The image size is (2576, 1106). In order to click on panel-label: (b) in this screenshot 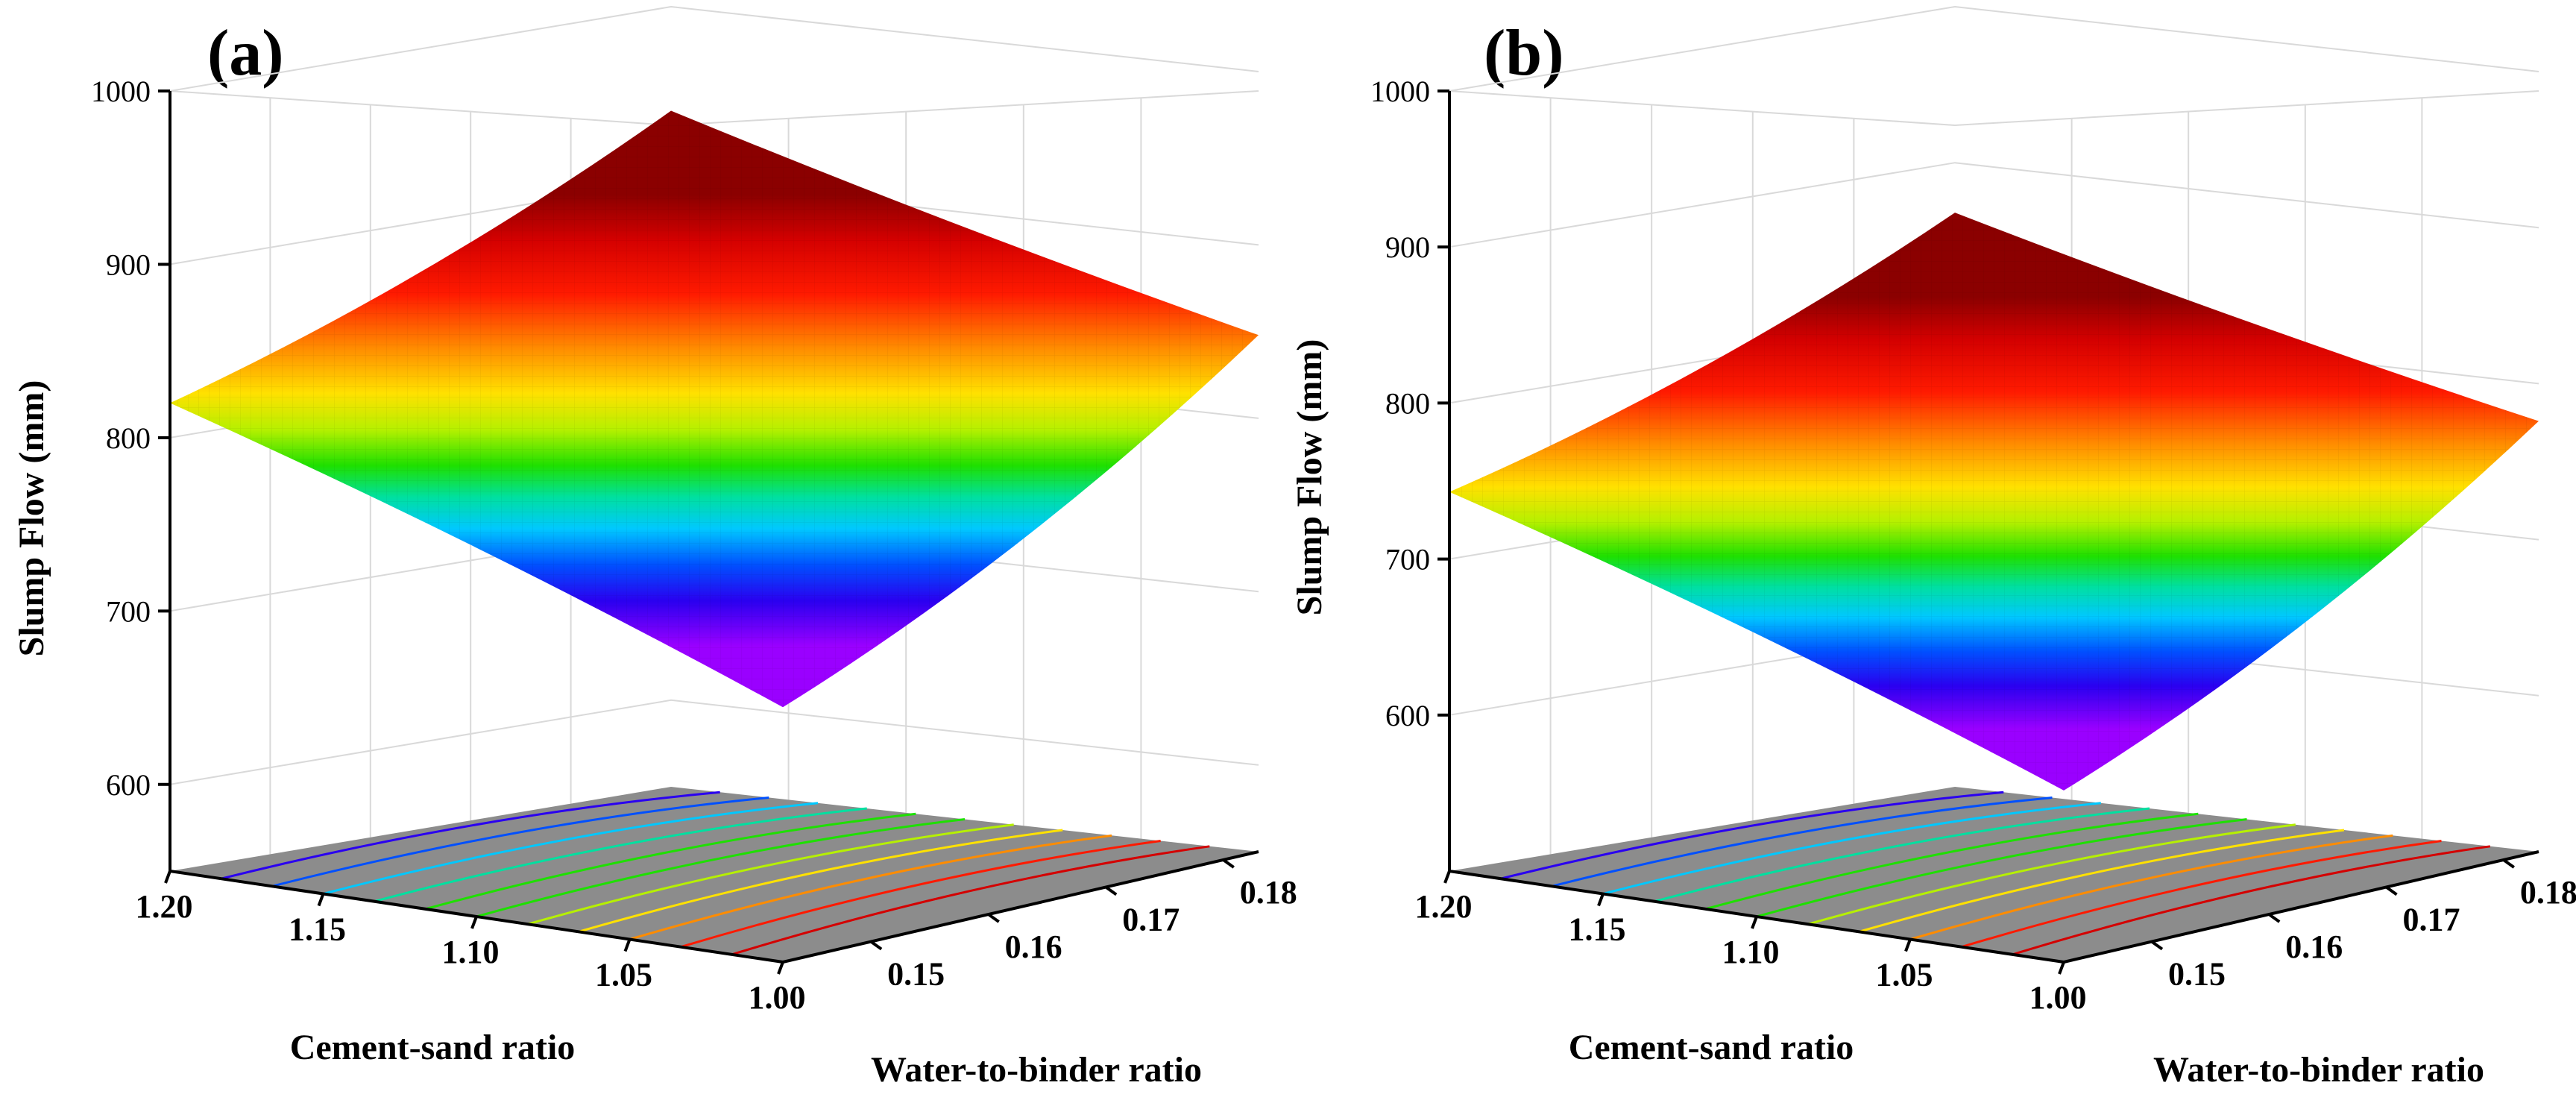, I will do `click(1524, 53)`.